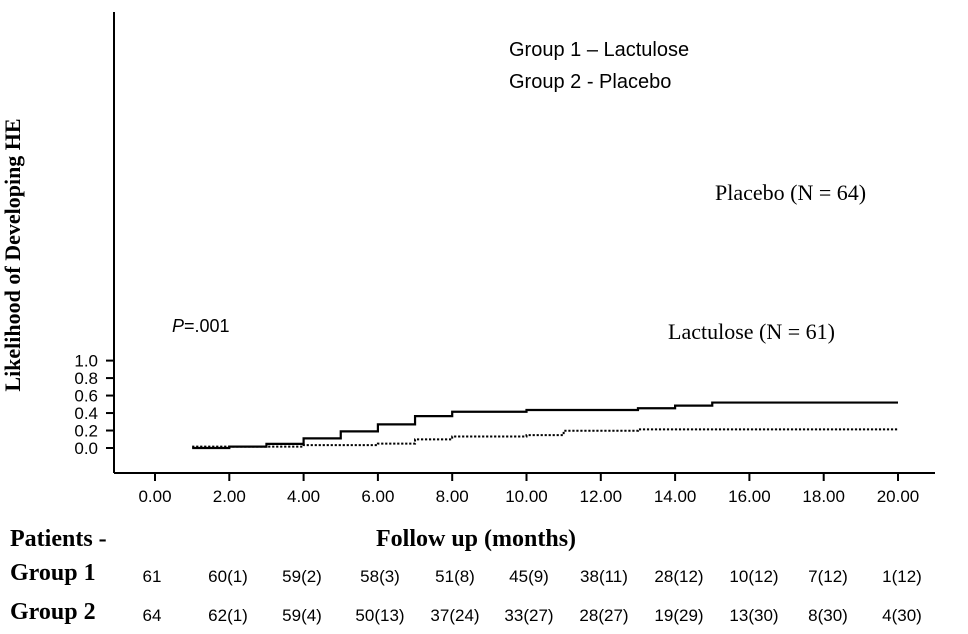  What do you see at coordinates (678, 576) in the screenshot?
I see `risk-cell: 28(12)` at bounding box center [678, 576].